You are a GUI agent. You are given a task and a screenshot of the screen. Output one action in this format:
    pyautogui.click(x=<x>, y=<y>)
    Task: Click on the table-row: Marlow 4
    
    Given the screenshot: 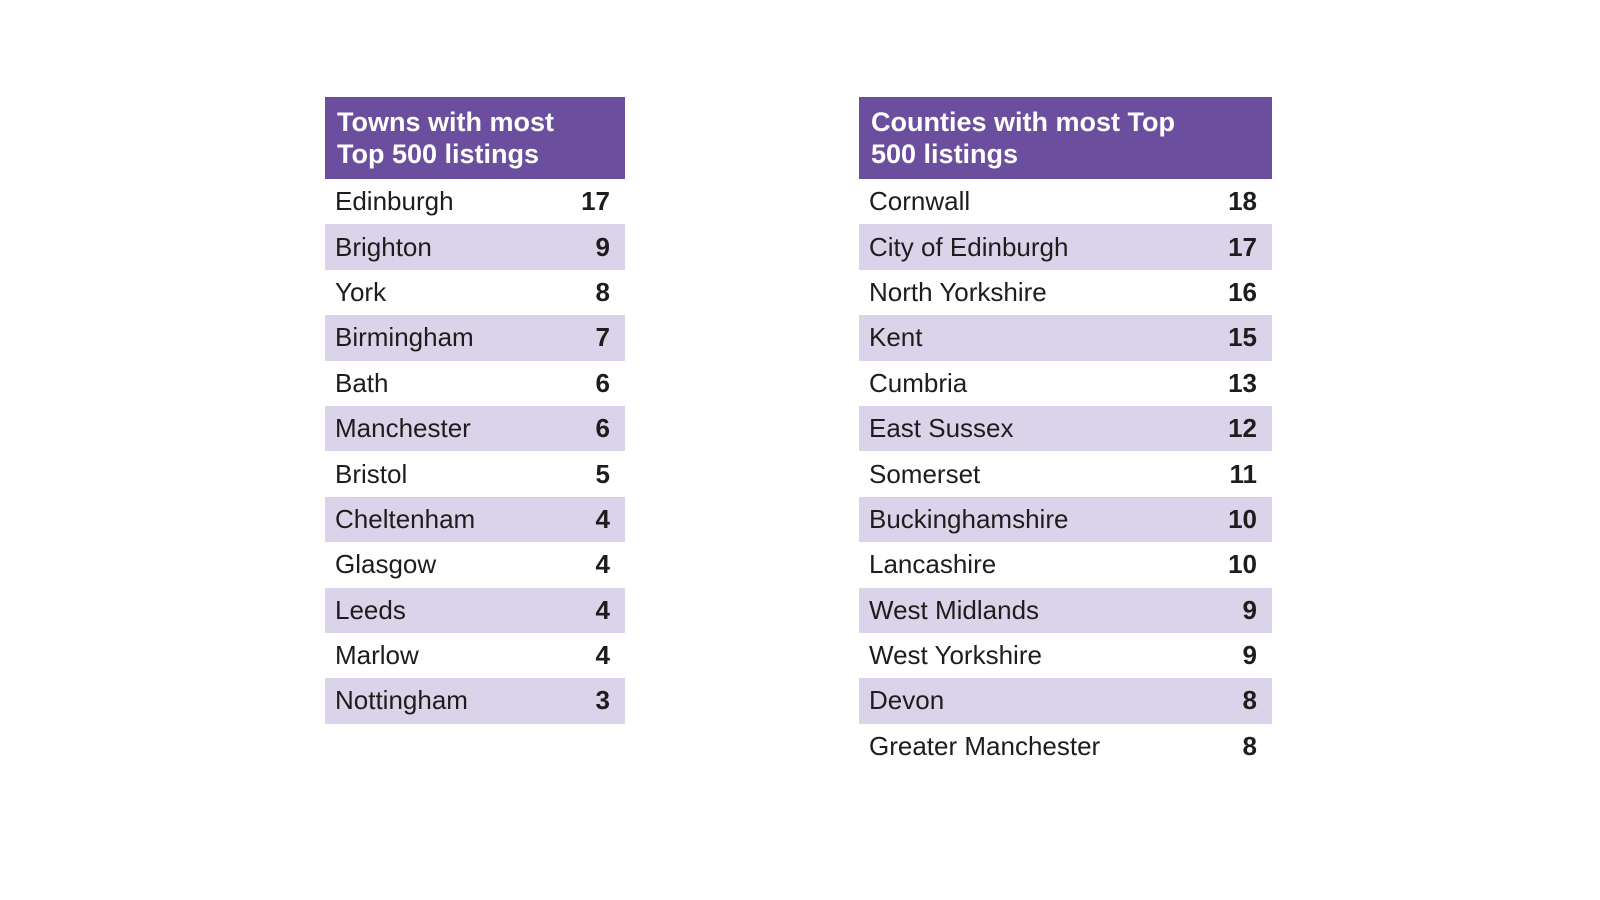 What is the action you would take?
    pyautogui.click(x=475, y=655)
    